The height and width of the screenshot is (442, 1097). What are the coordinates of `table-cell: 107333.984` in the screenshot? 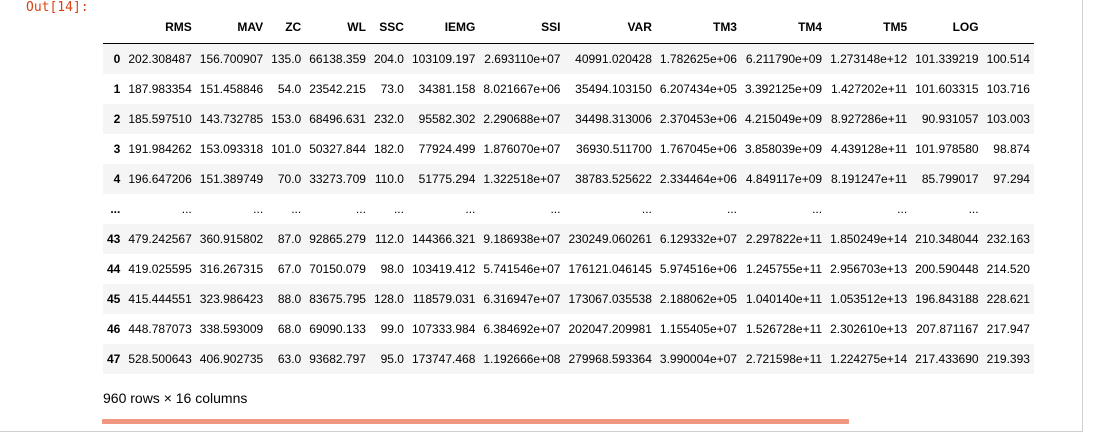 It's located at (443, 329).